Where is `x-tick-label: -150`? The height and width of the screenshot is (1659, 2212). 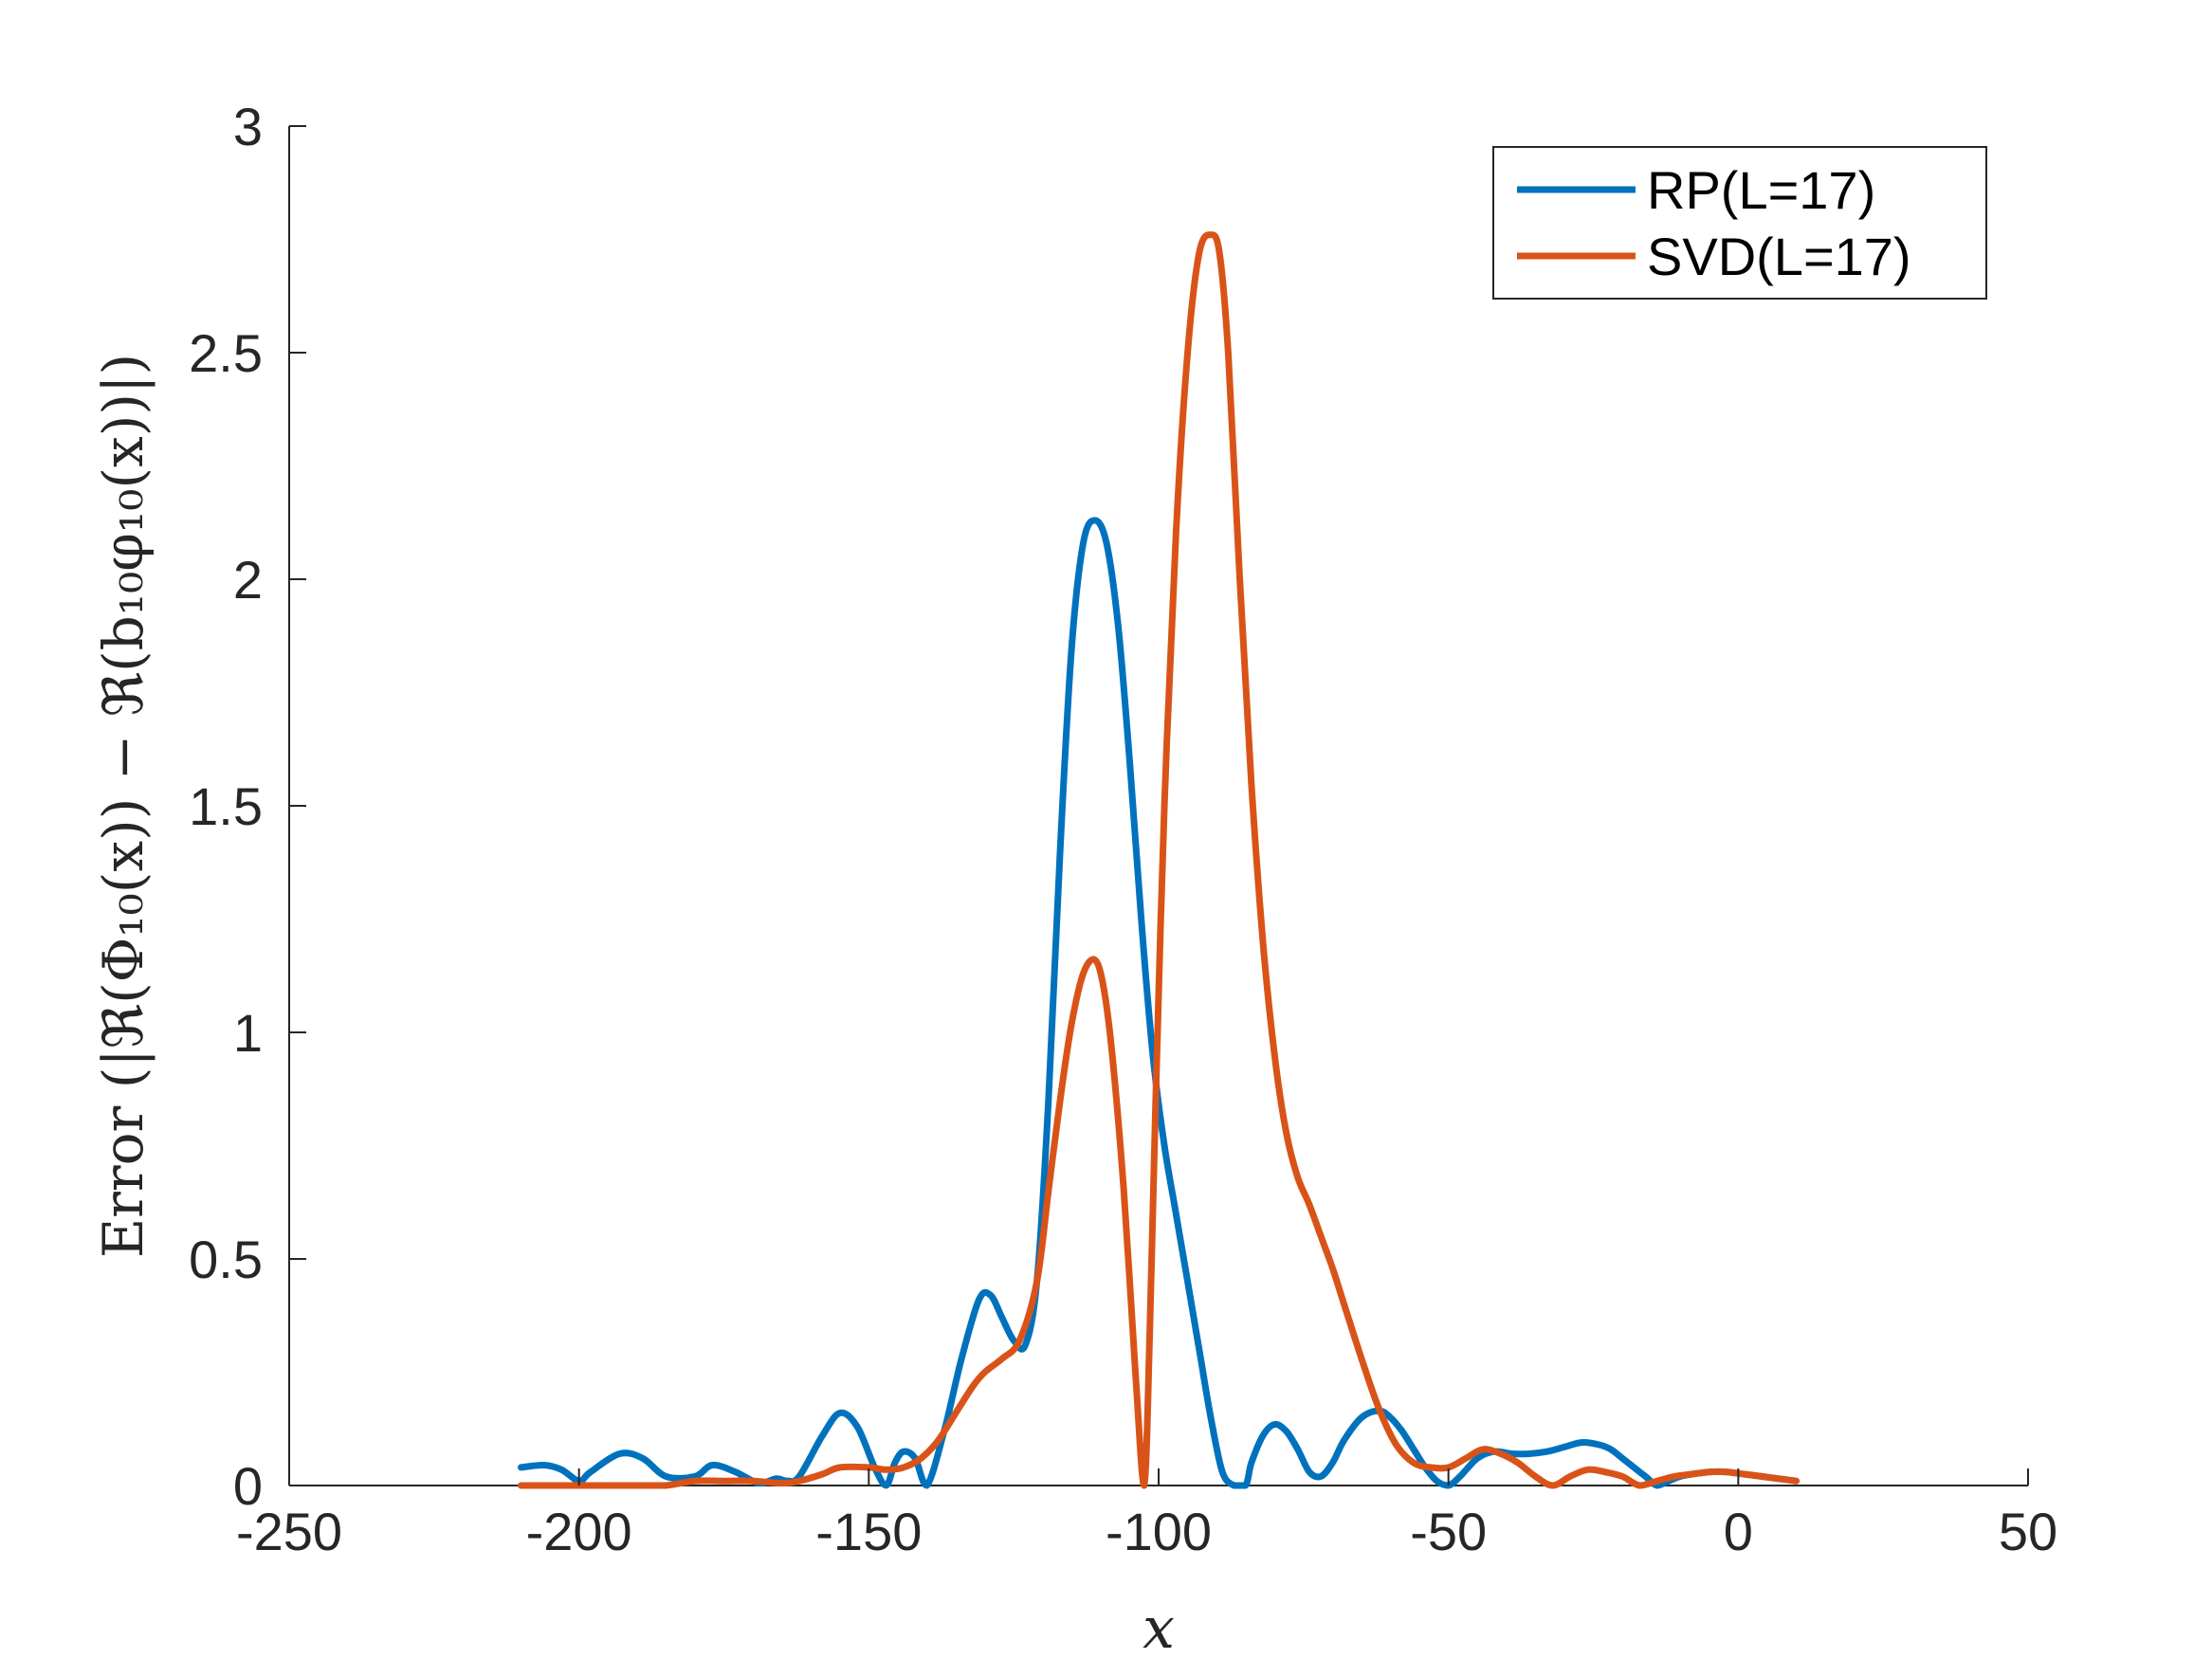
x-tick-label: -150 is located at coordinates (868, 1531).